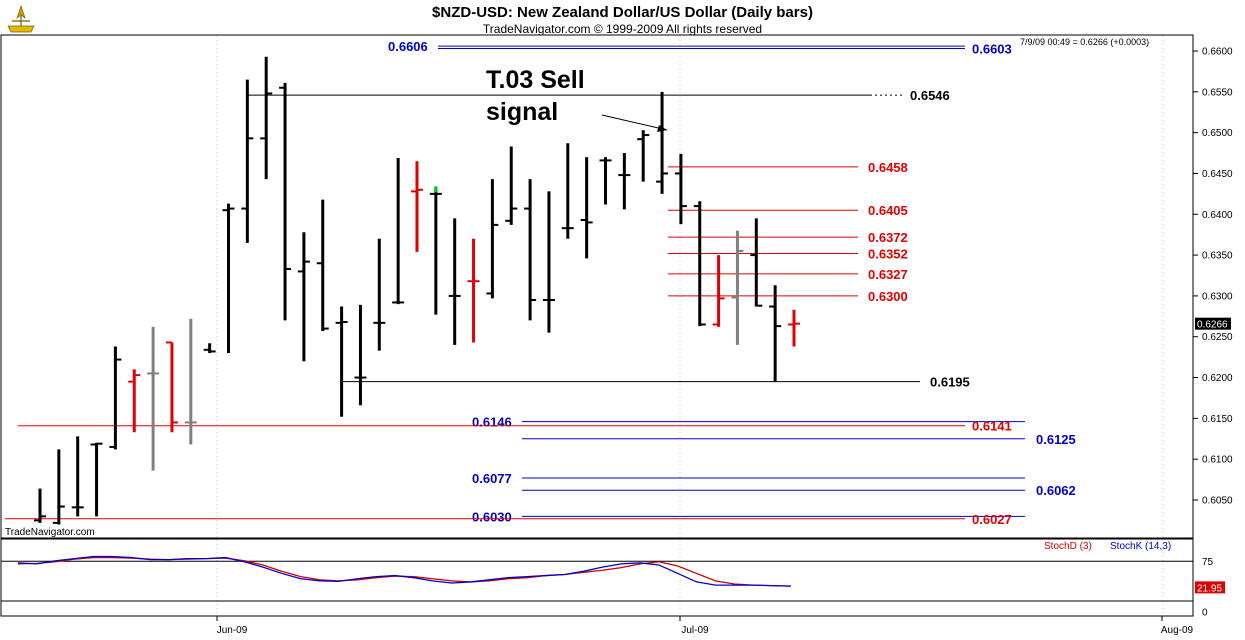  I want to click on annotation-line-2: signal, so click(522, 112).